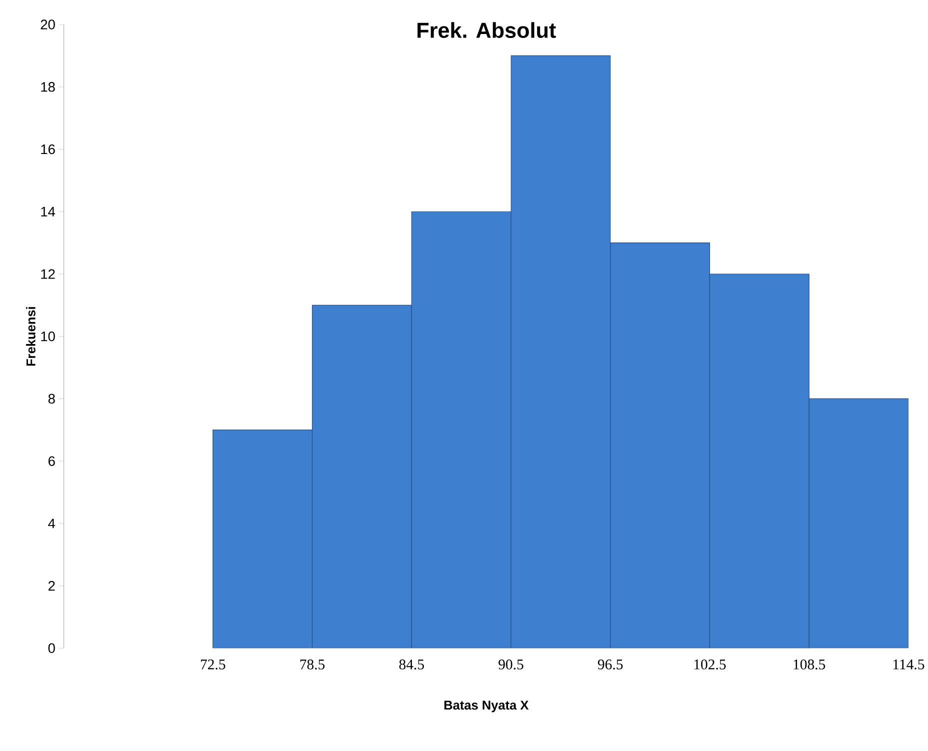 Image resolution: width=928 pixels, height=751 pixels. What do you see at coordinates (48, 211) in the screenshot?
I see `y-tick-label: 14` at bounding box center [48, 211].